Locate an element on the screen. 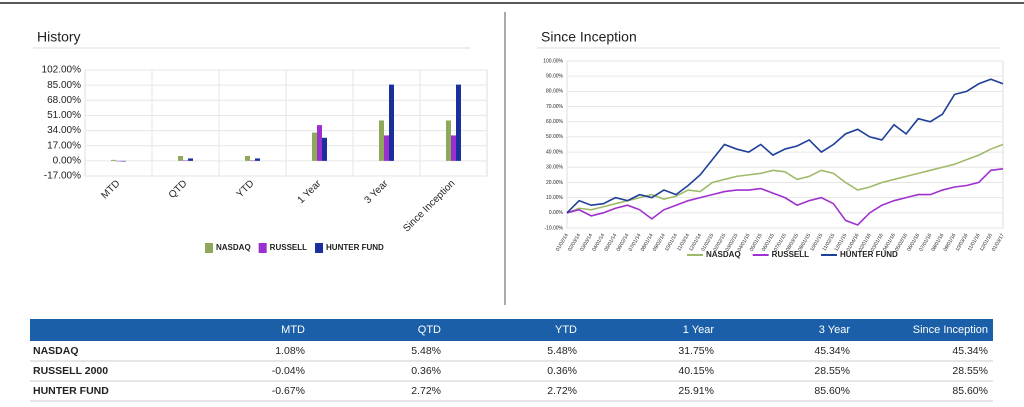 The width and height of the screenshot is (1024, 407). y-tick-label: 100.00% is located at coordinates (553, 61).